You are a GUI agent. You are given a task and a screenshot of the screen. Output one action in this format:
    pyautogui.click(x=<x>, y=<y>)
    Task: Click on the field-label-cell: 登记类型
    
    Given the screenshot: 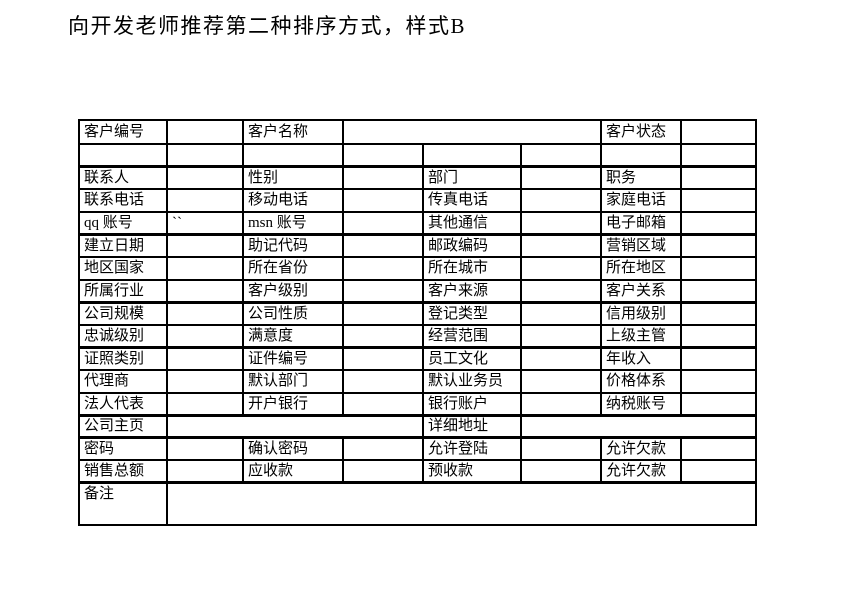 What is the action you would take?
    pyautogui.click(x=472, y=313)
    